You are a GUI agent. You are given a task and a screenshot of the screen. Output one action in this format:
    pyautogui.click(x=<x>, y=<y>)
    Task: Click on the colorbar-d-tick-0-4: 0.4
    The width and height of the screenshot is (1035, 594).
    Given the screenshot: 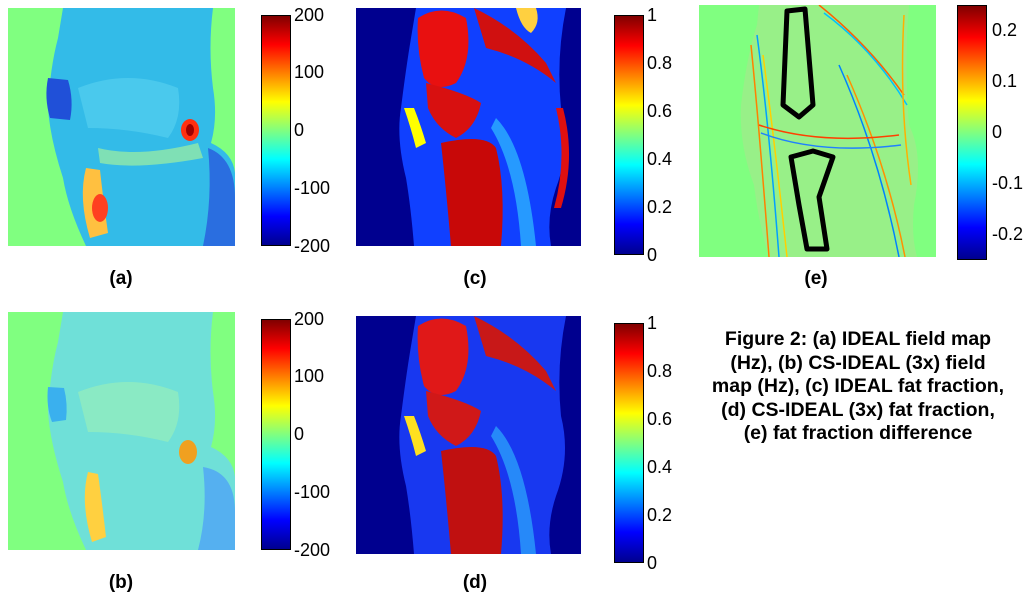 What is the action you would take?
    pyautogui.click(x=660, y=467)
    